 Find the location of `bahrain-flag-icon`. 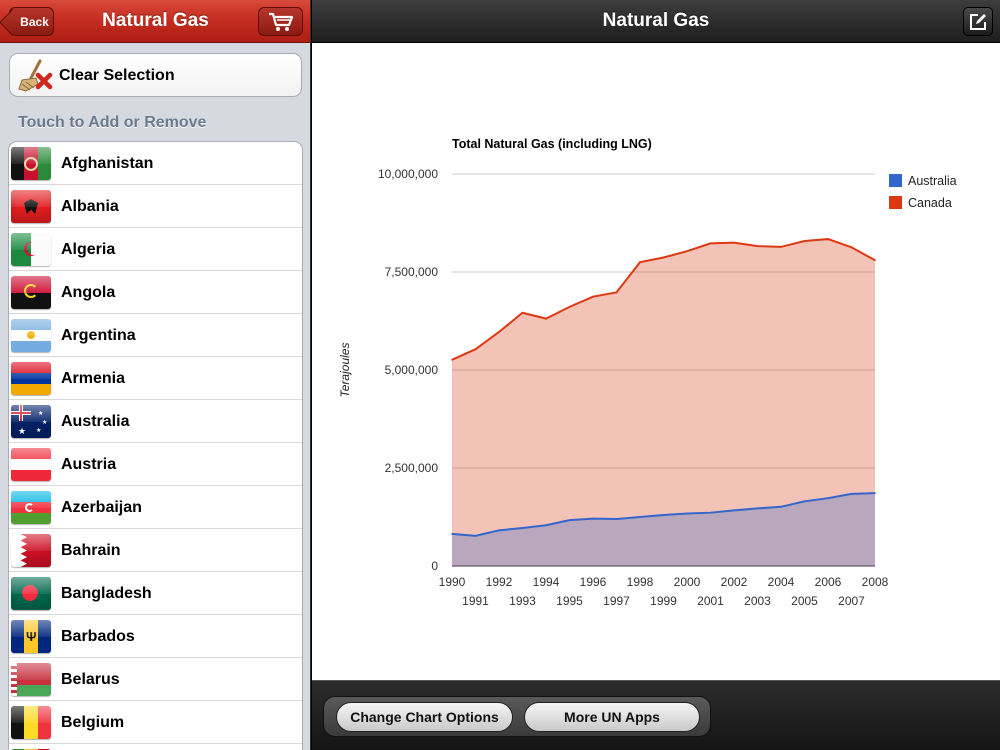

bahrain-flag-icon is located at coordinates (31, 550).